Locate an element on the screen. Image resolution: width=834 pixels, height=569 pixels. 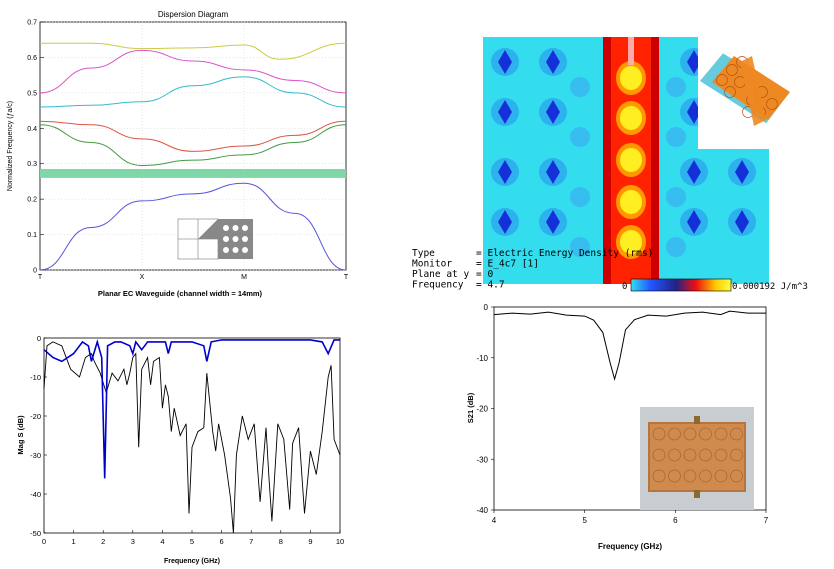
color-scale-bar is located at coordinates (681, 285).